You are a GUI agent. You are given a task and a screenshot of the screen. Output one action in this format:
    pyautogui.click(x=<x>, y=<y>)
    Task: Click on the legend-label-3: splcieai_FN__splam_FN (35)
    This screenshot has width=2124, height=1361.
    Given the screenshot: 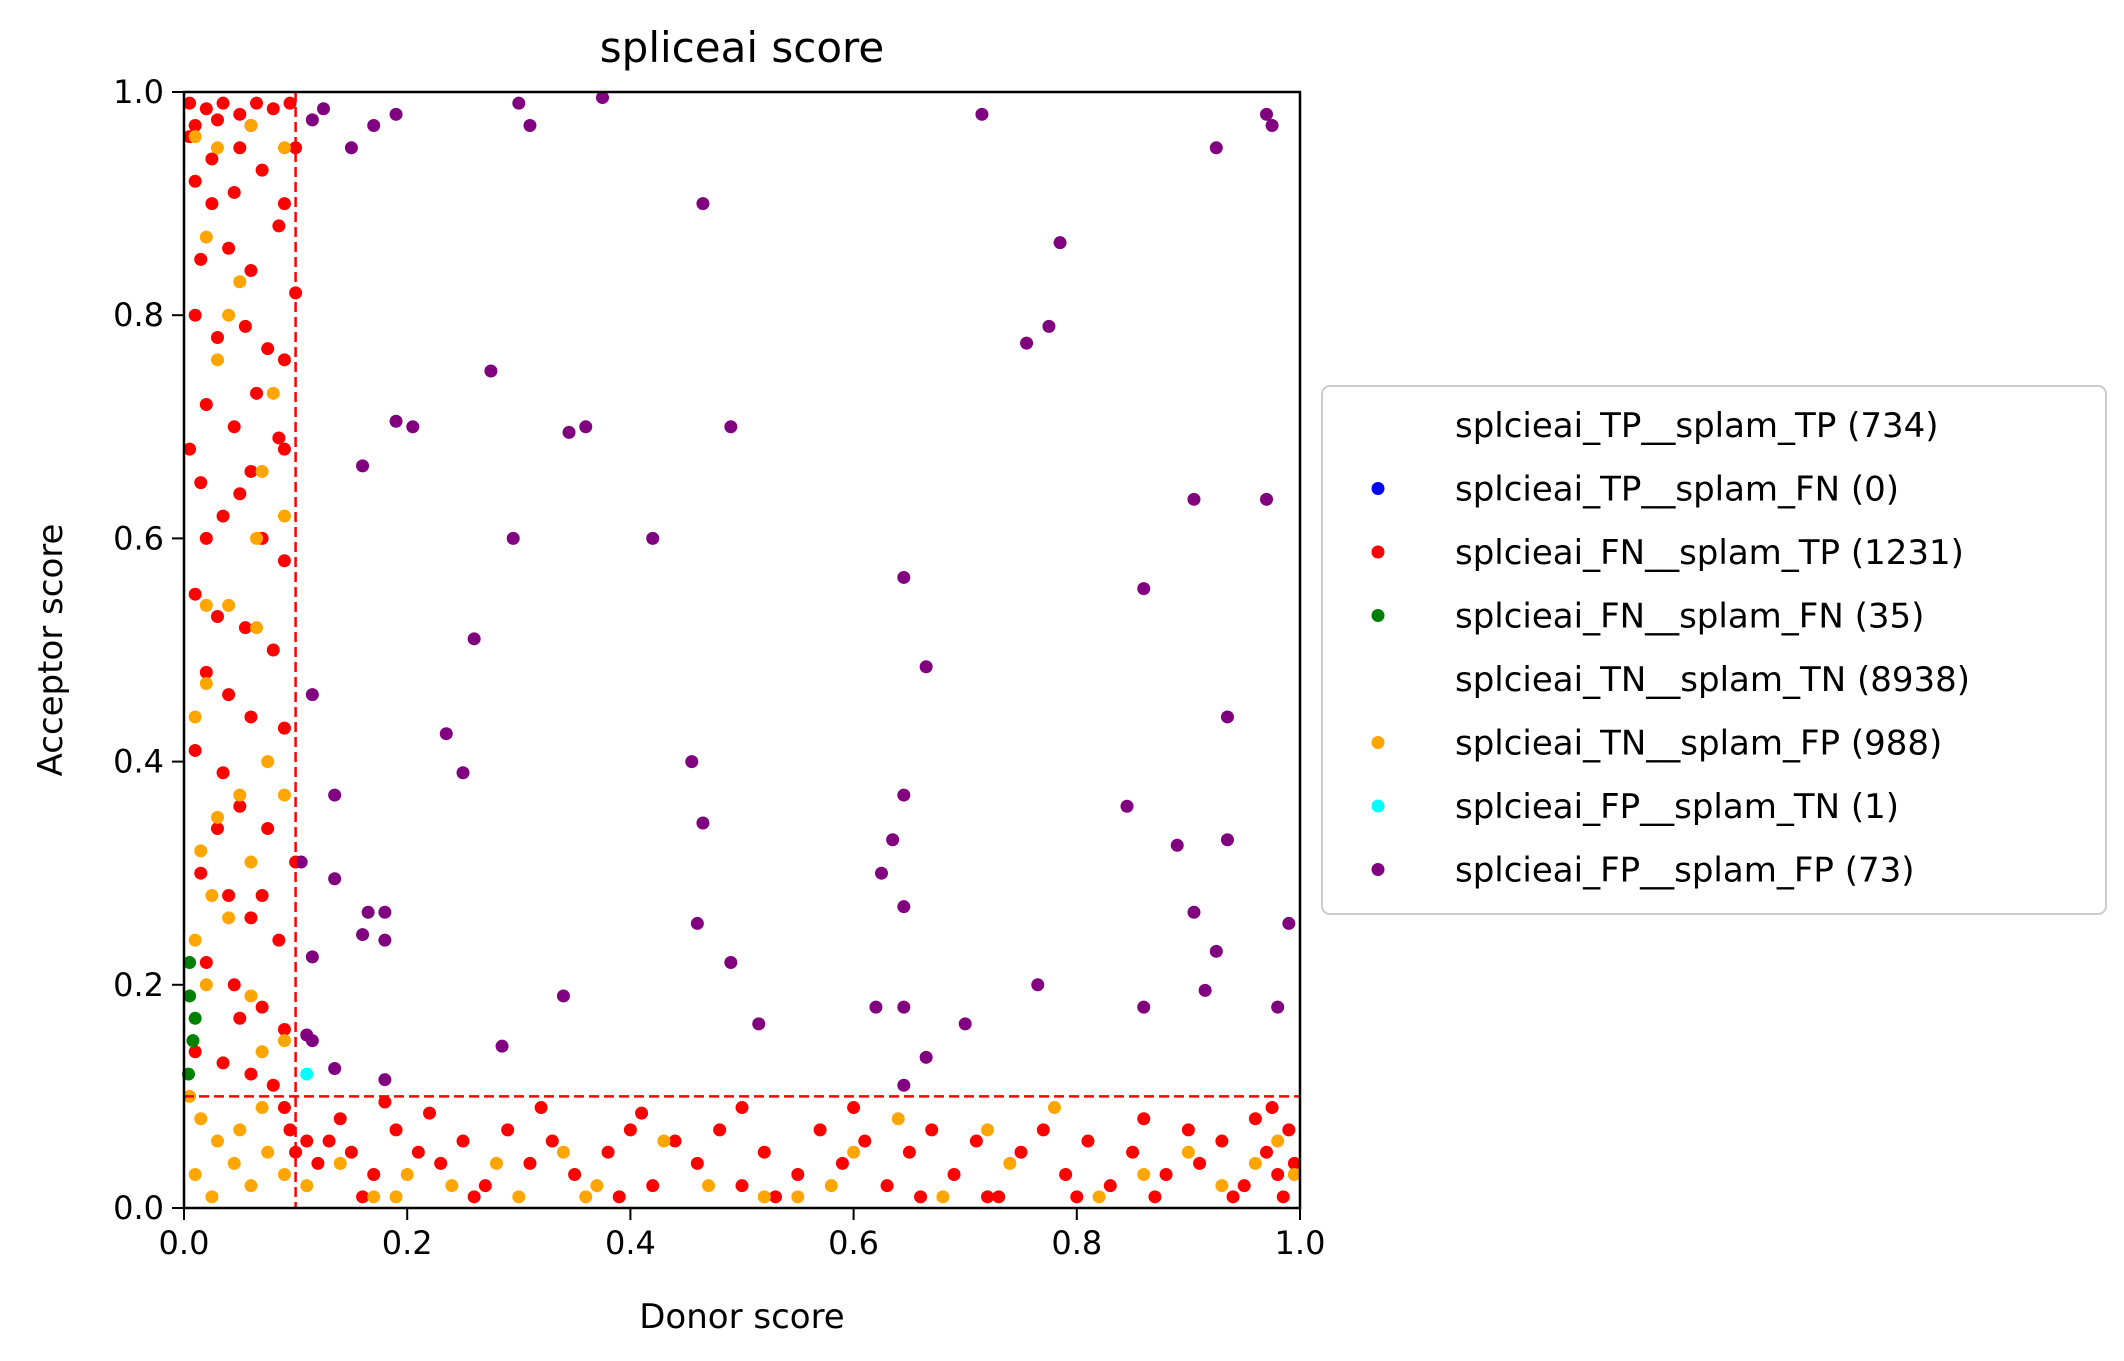 What is the action you would take?
    pyautogui.click(x=1689, y=617)
    